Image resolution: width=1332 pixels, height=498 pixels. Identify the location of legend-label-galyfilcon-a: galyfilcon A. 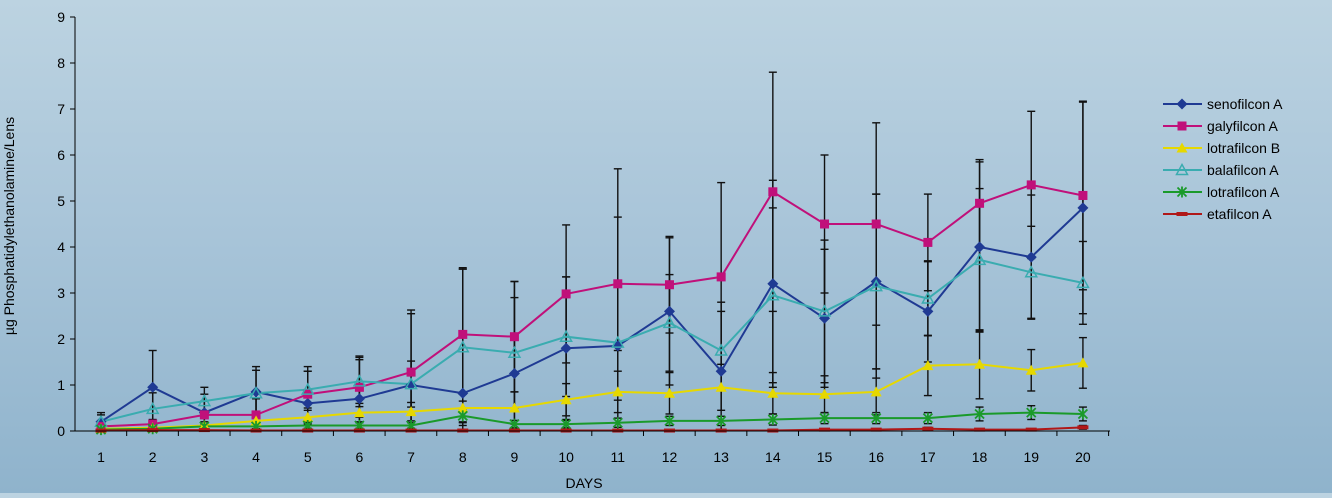
(1242, 126).